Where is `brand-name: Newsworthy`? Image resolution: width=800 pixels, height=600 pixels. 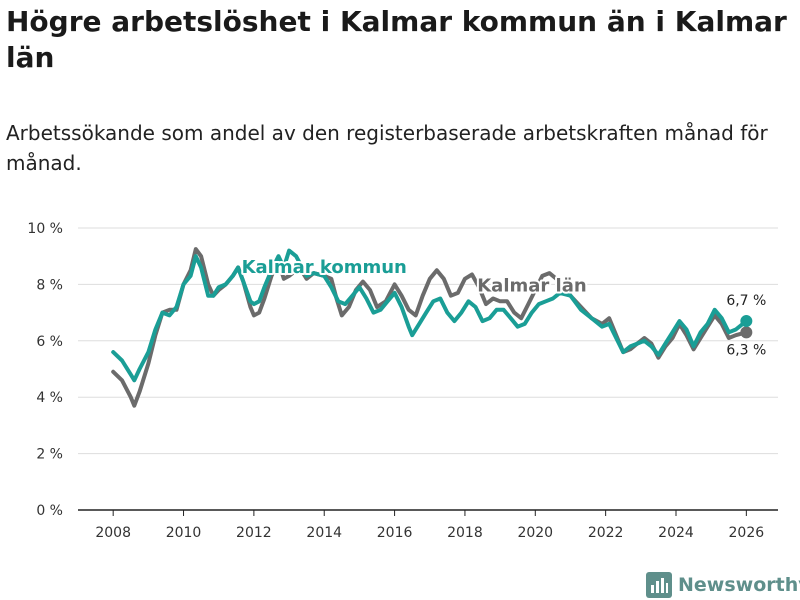 brand-name: Newsworthy is located at coordinates (739, 585).